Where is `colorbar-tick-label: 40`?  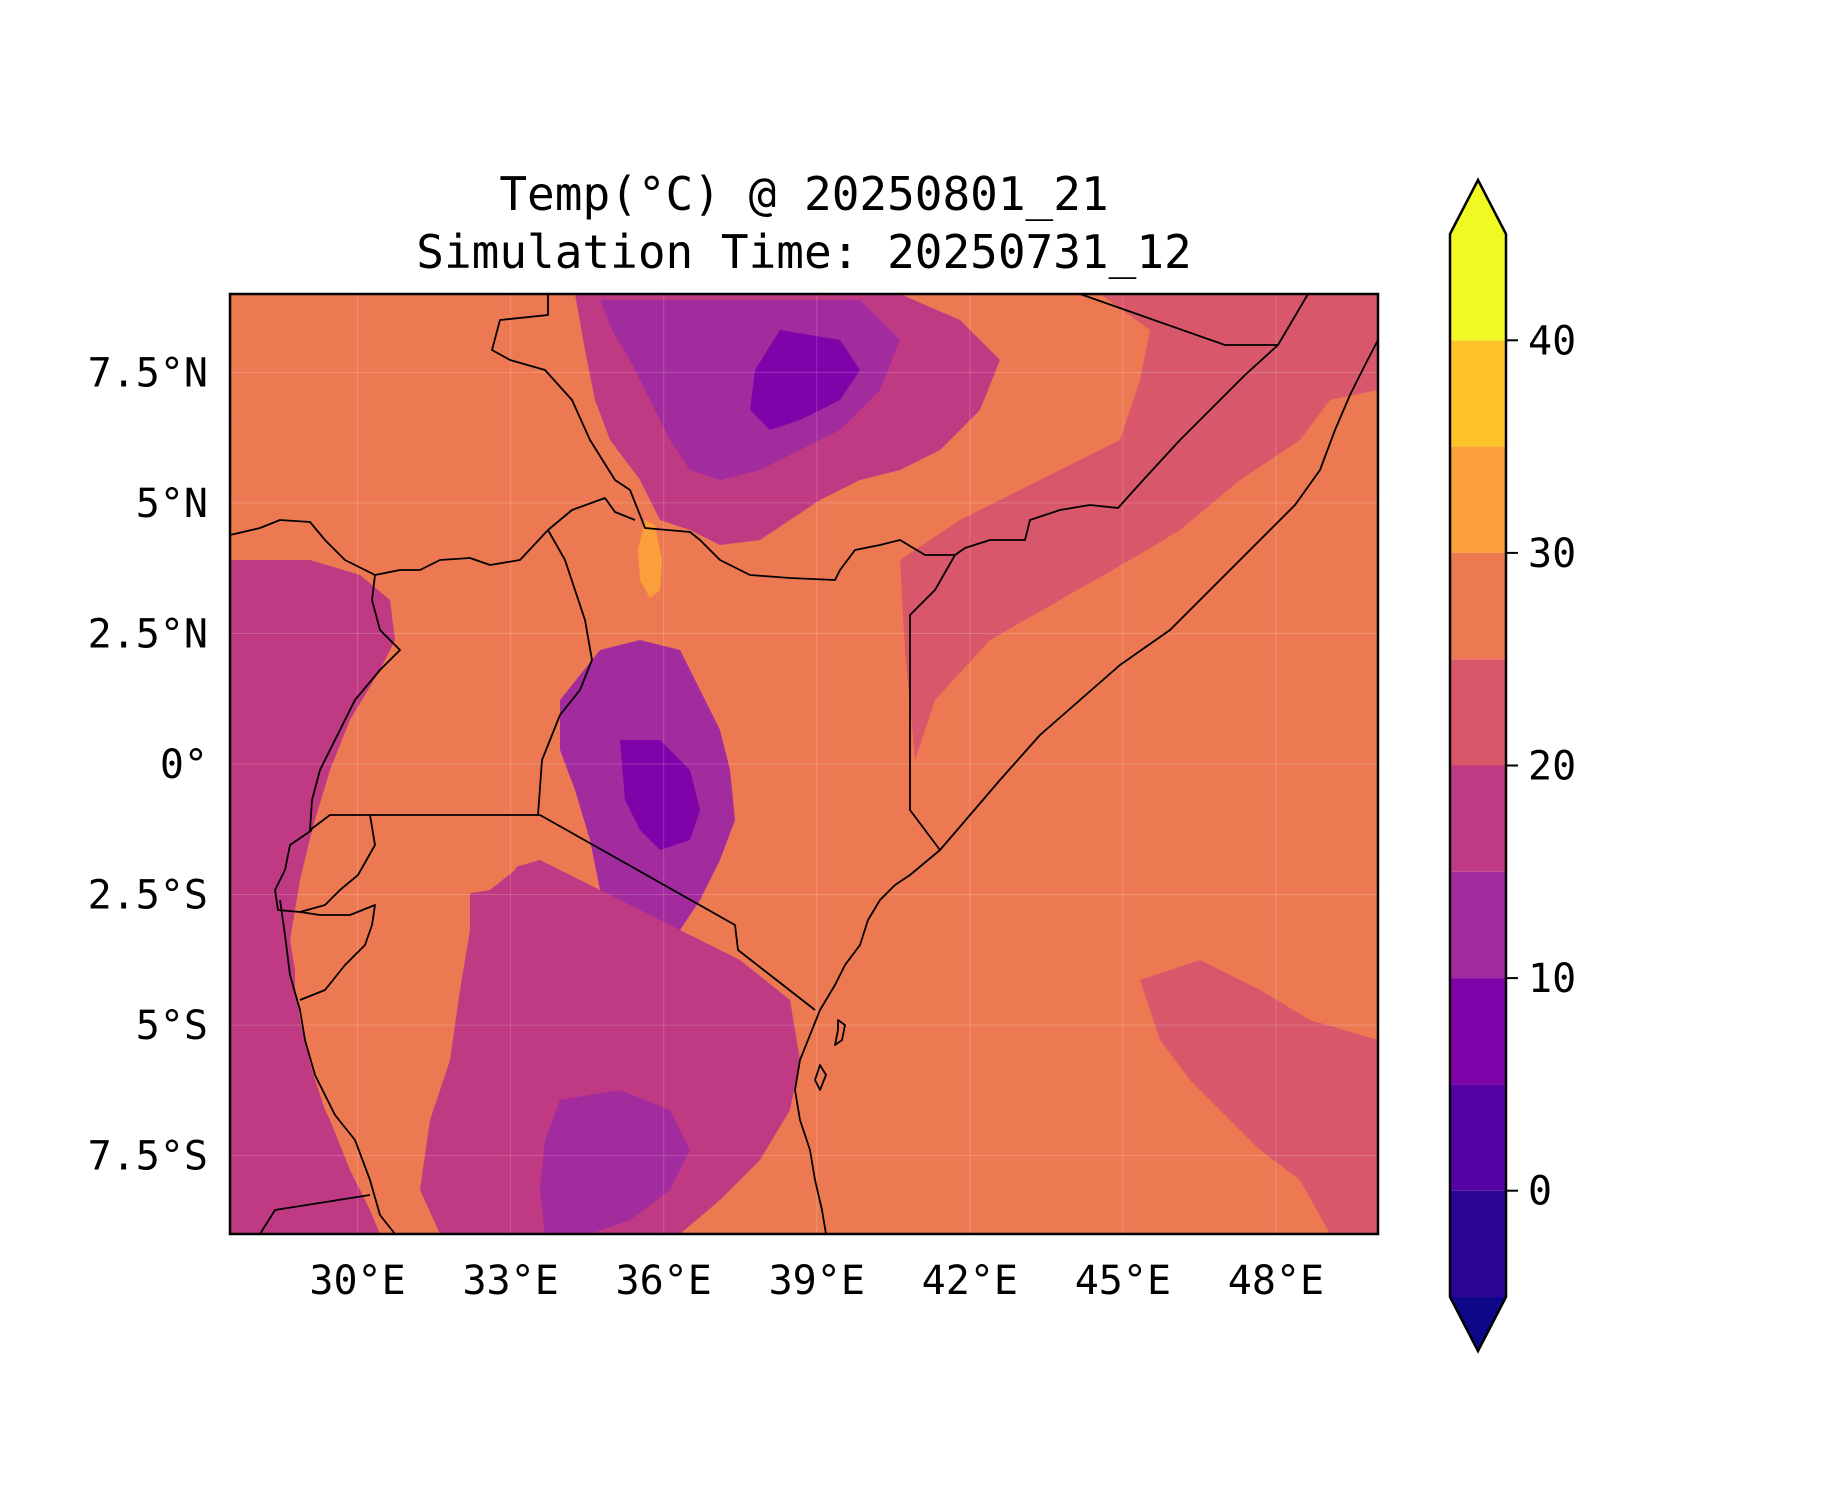 colorbar-tick-label: 40 is located at coordinates (1552, 341).